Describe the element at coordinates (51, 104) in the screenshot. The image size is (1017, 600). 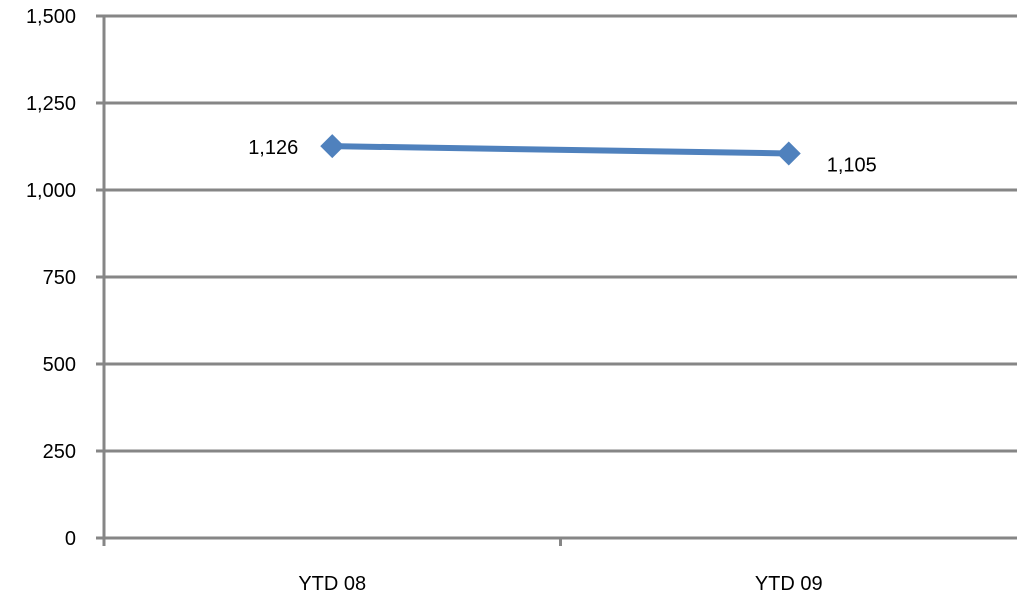
I see `y-tick-label: 1,250` at that location.